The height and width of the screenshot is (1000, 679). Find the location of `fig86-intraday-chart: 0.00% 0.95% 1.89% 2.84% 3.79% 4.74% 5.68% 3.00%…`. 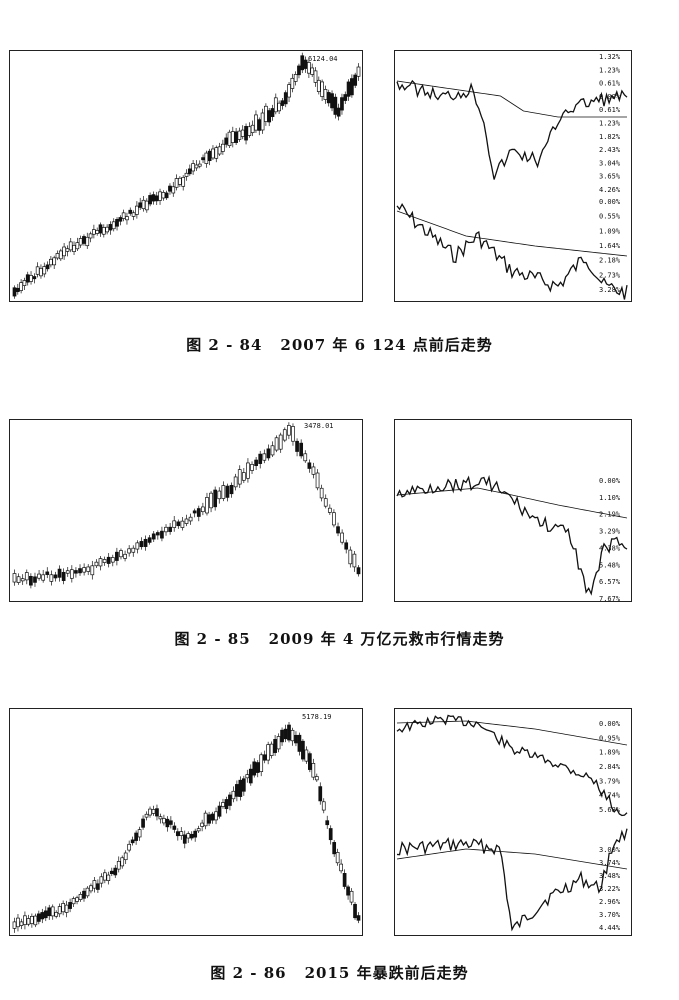

fig86-intraday-chart: 0.00% 0.95% 1.89% 2.84% 3.79% 4.74% 5.68% 3.00%… is located at coordinates (512, 823).